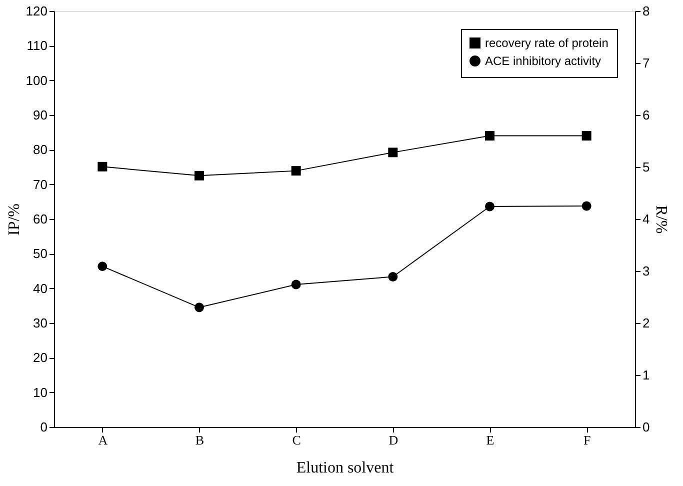 Image resolution: width=683 pixels, height=486 pixels. Describe the element at coordinates (14, 220) in the screenshot. I see `y-axis-title: IP/%` at that location.